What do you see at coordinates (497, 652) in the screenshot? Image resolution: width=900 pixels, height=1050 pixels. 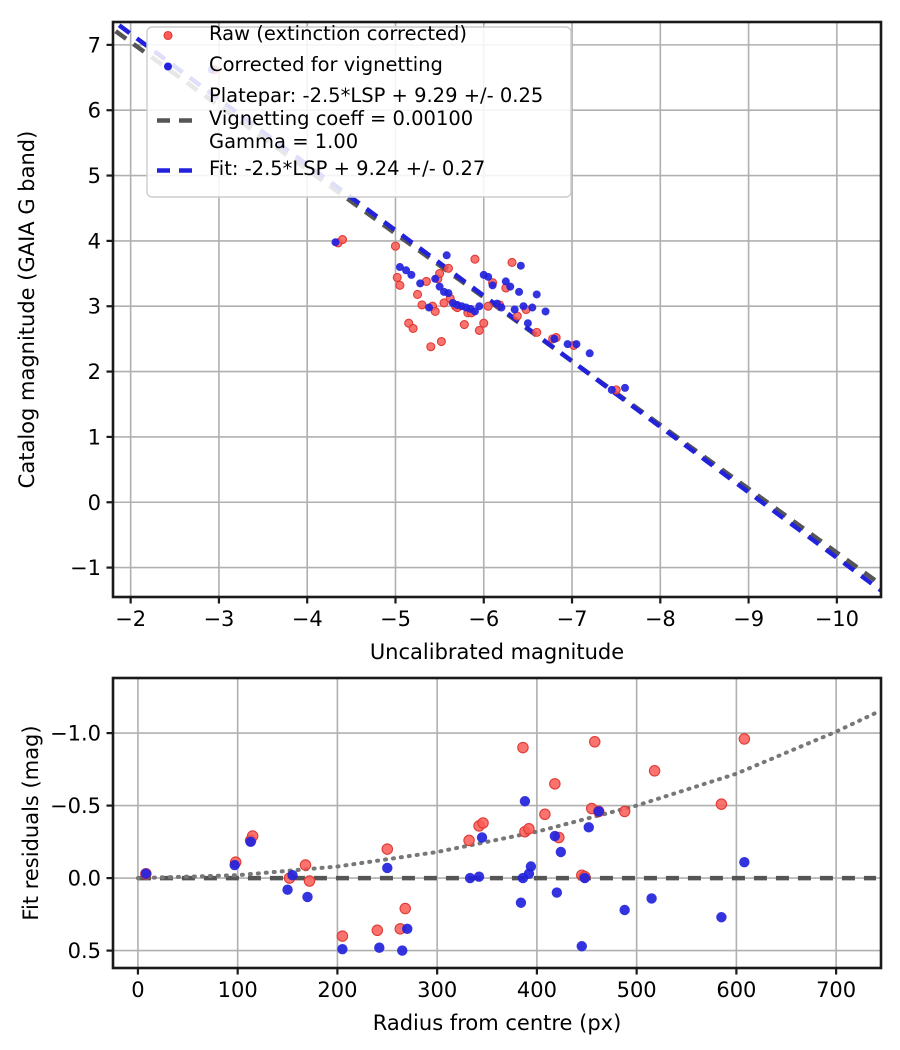 I see `x-axis-label: Uncalibrated magnitude` at bounding box center [497, 652].